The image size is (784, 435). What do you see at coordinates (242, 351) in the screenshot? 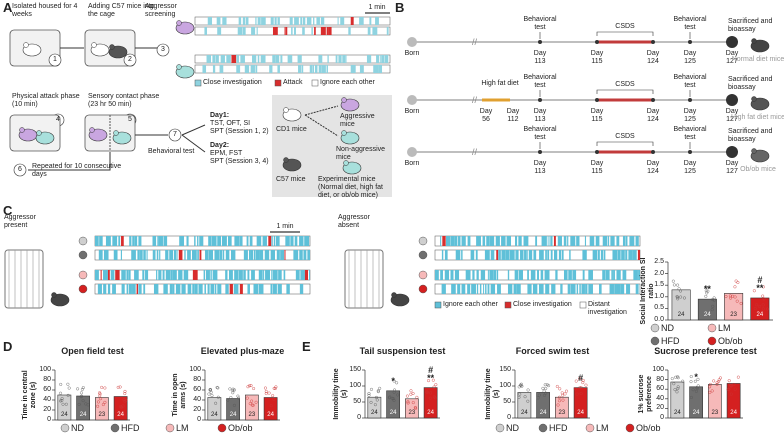
I see `chart-title: Elevated plus-maze` at bounding box center [242, 351].